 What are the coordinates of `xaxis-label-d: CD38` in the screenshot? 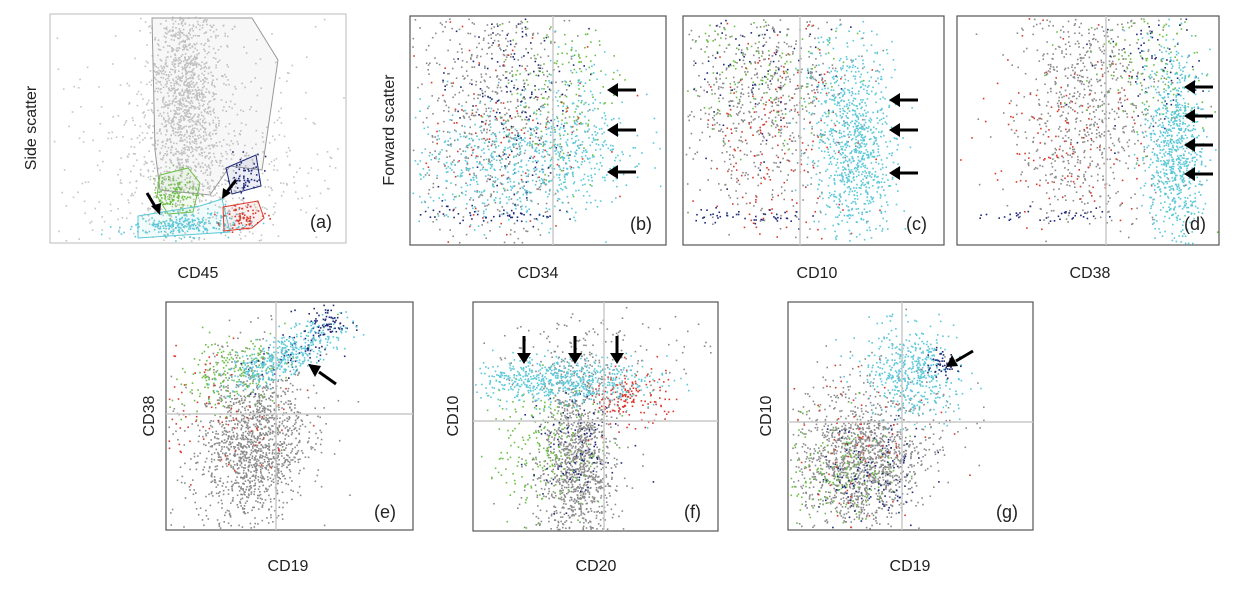 It's located at (1090, 273).